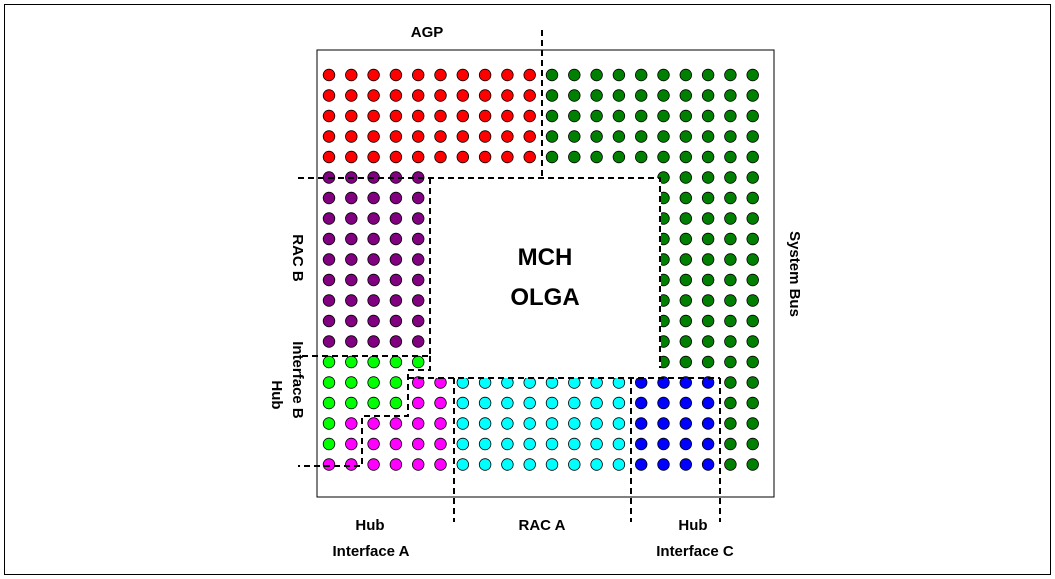 Image resolution: width=1055 pixels, height=579 pixels. Describe the element at coordinates (371, 551) in the screenshot. I see `hub-interface-a-label-line2: Interface A` at that location.